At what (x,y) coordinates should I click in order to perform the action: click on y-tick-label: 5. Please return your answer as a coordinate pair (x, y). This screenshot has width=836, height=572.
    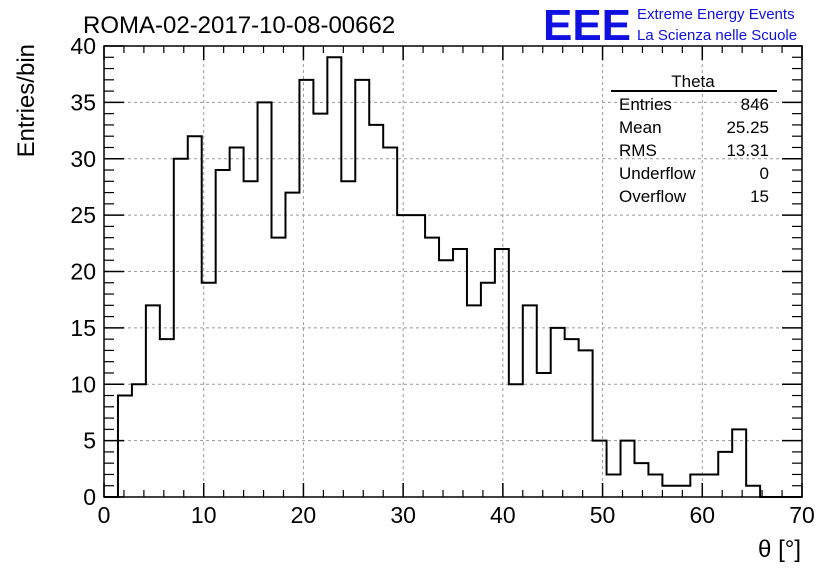
    Looking at the image, I should click on (89, 441).